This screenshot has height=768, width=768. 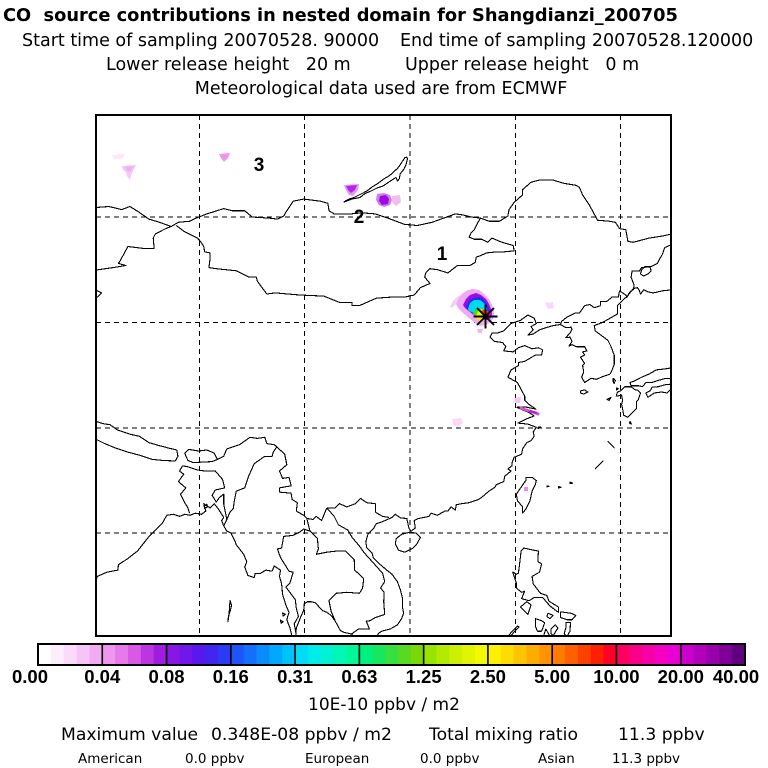 What do you see at coordinates (335, 556) in the screenshot?
I see `border-laos-thailand` at bounding box center [335, 556].